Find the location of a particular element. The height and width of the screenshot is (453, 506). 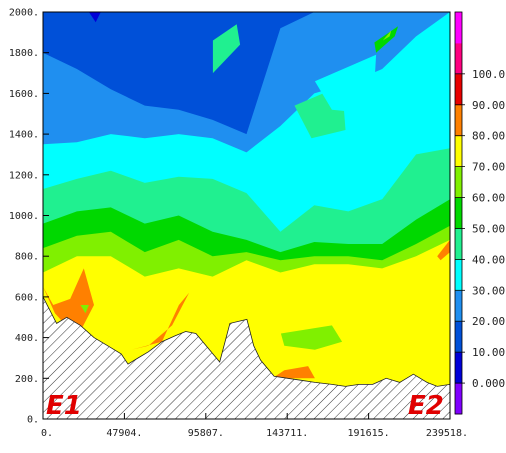

colorbar-label: 80.00 is located at coordinates (488, 136).